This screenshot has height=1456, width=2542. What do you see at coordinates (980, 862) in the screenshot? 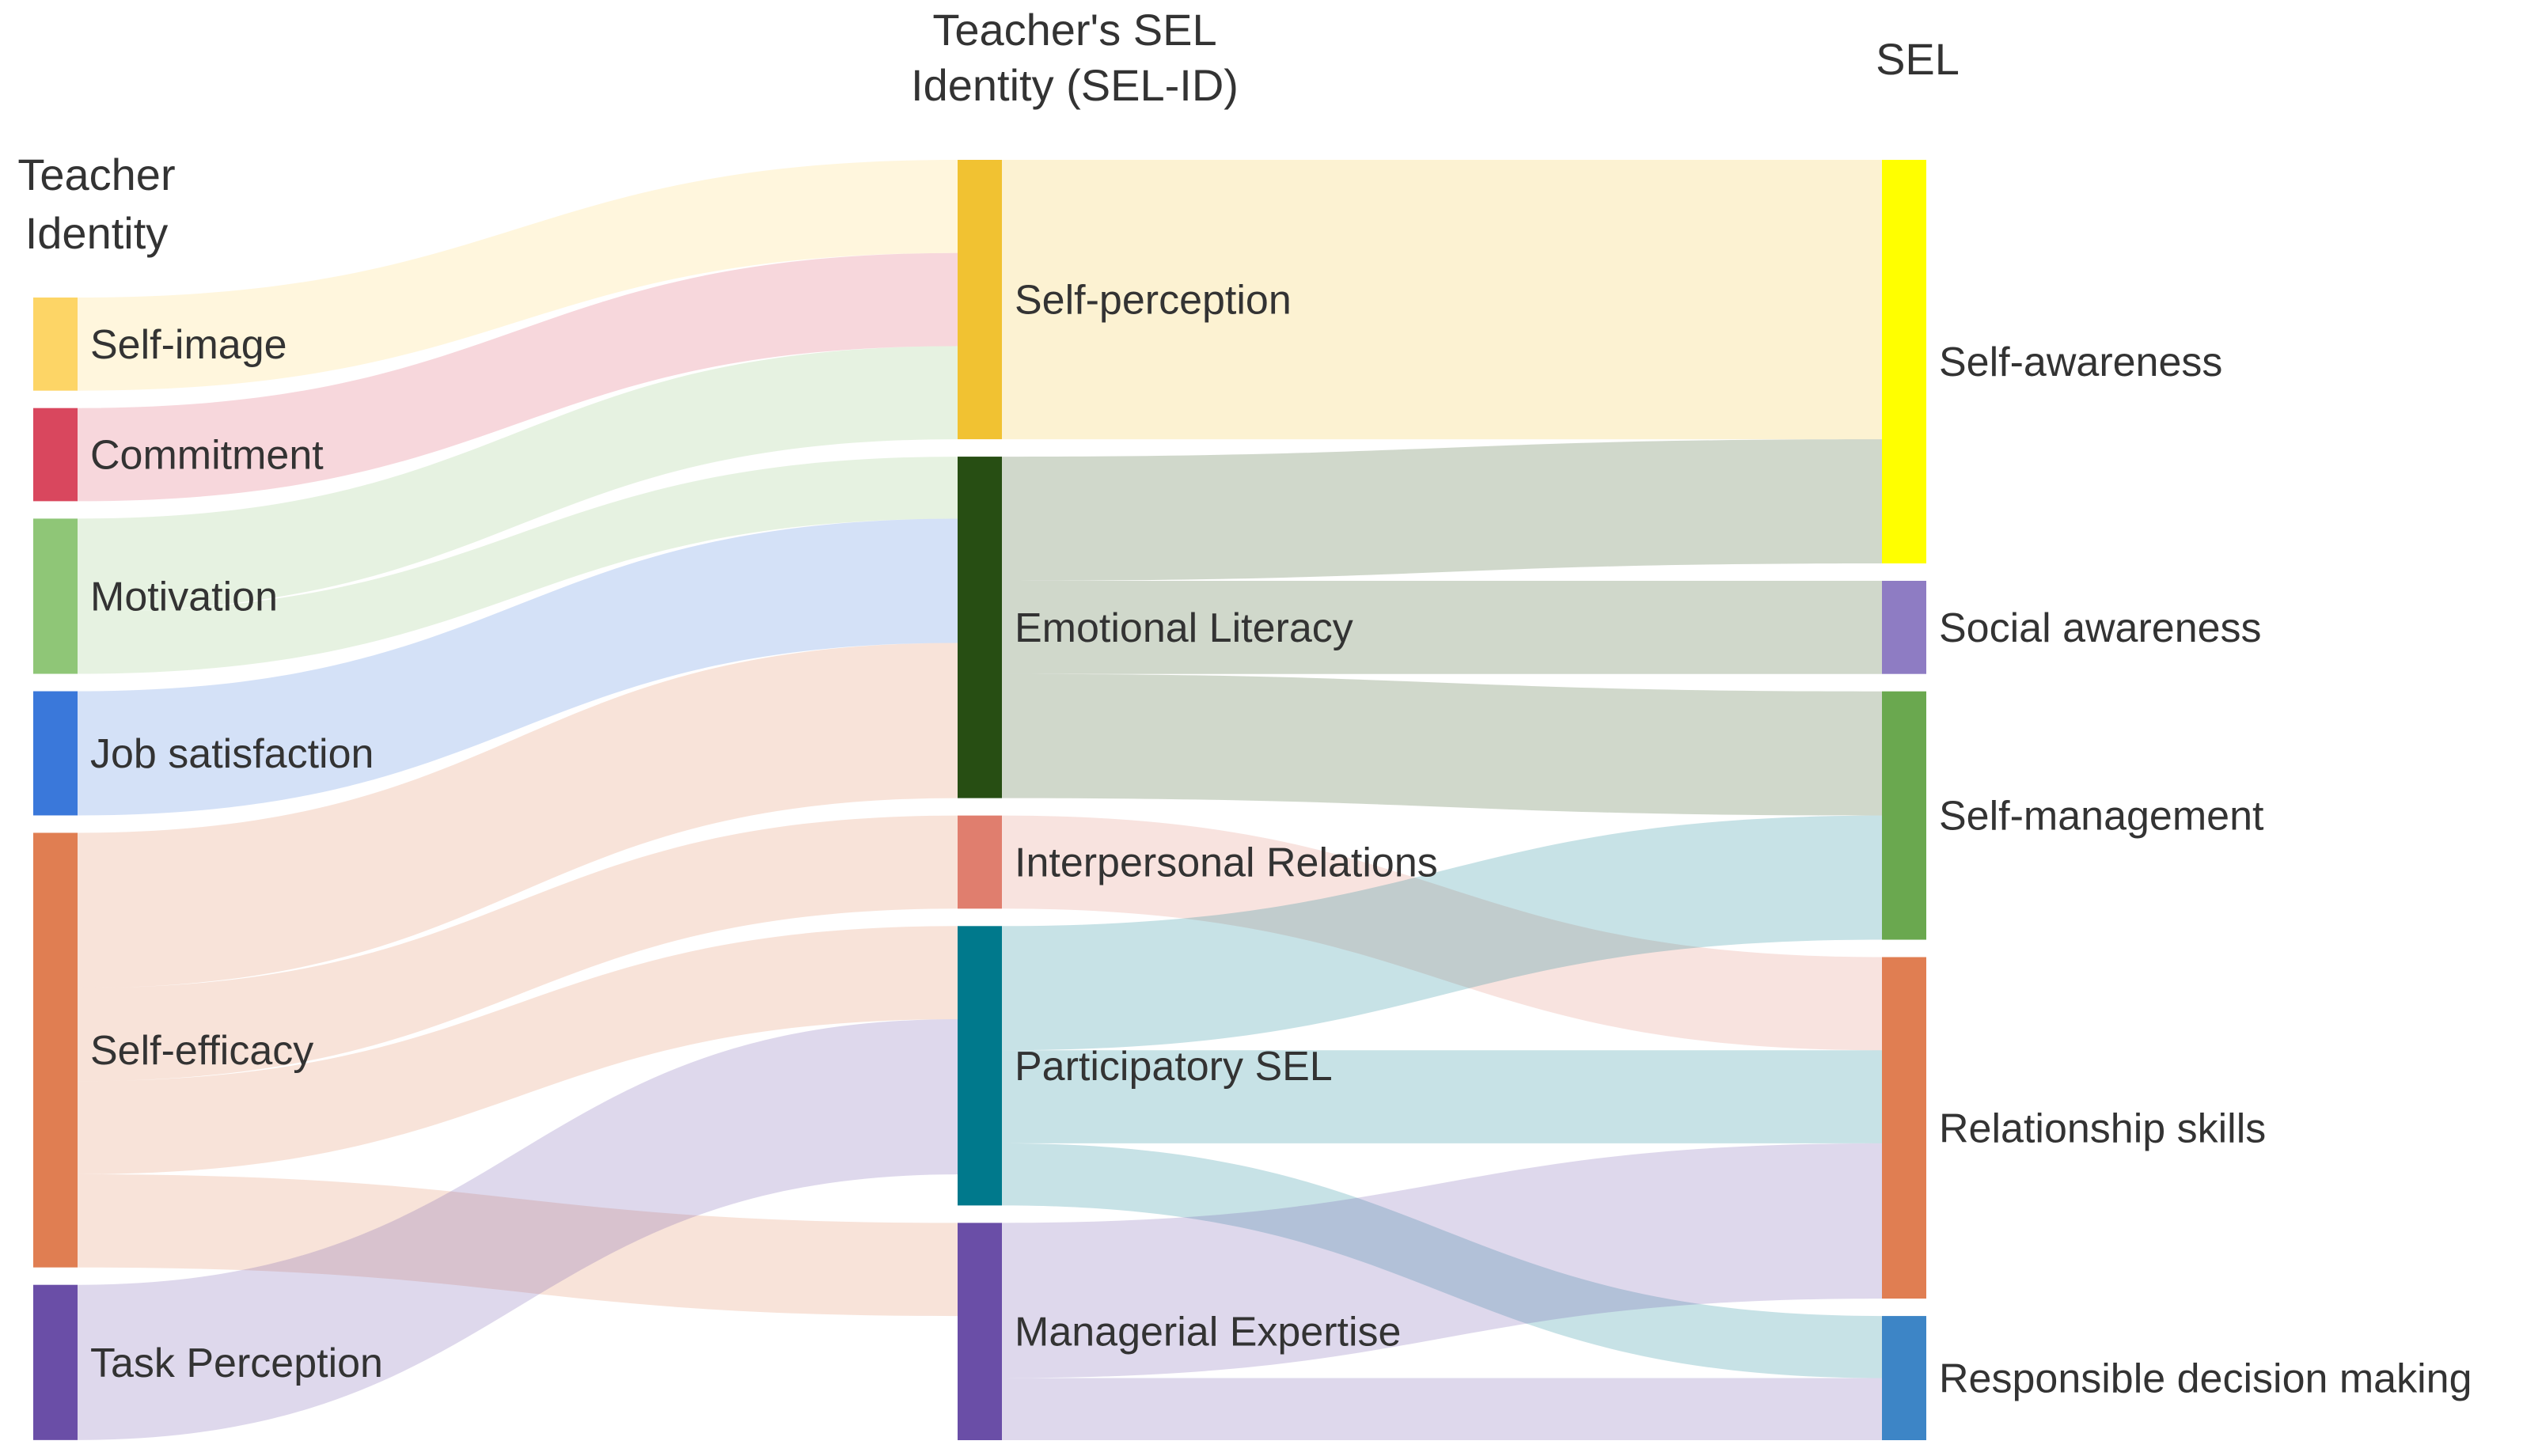
I see `node-interpersonal_relations` at bounding box center [980, 862].